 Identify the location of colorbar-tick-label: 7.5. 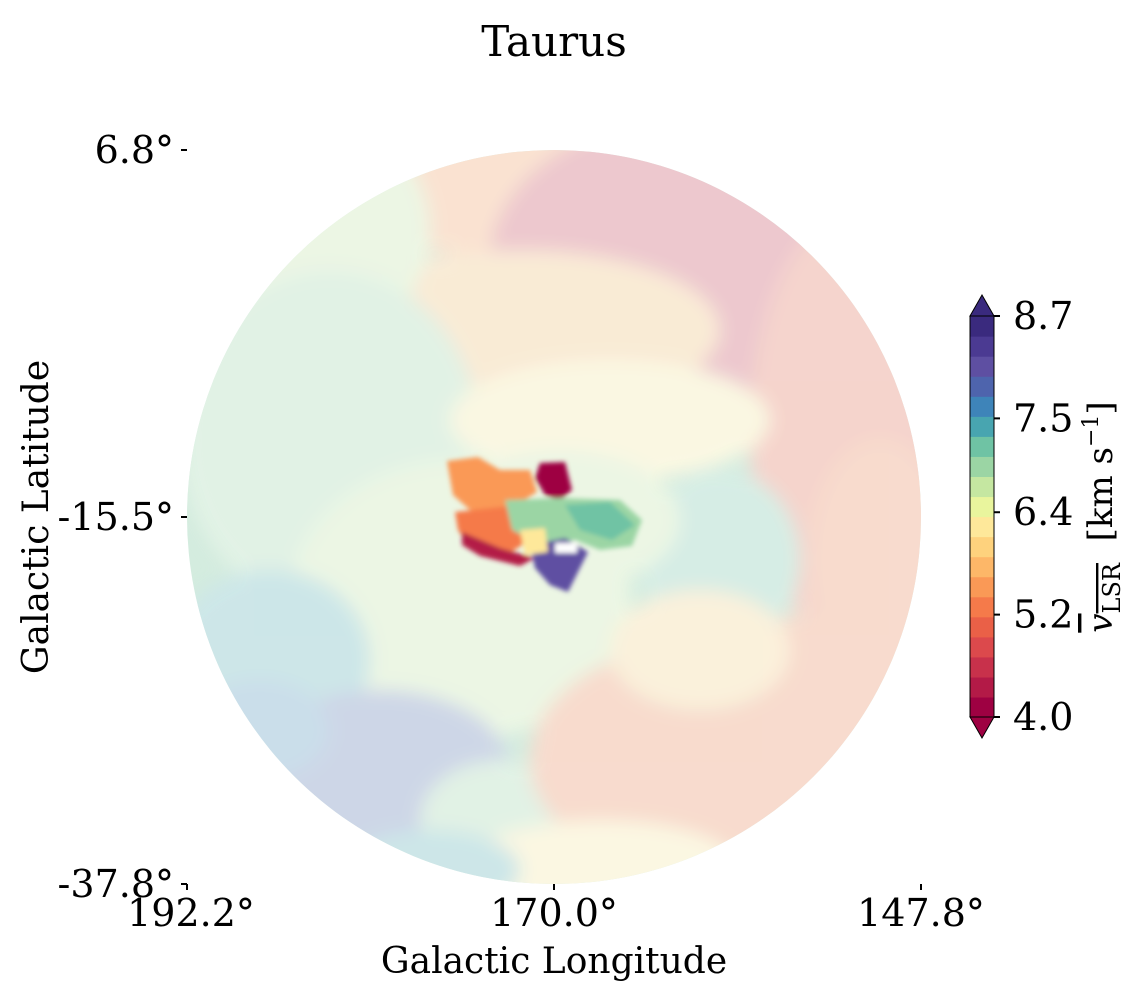
(1043, 418).